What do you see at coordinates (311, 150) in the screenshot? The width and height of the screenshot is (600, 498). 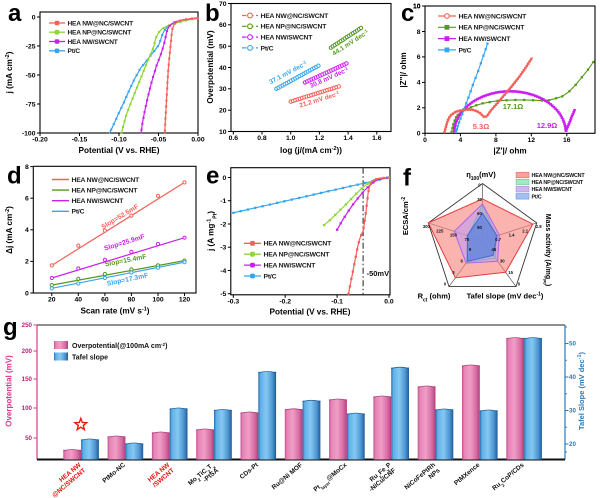 I see `svg-text: log (j/(mA cm-2))` at bounding box center [311, 150].